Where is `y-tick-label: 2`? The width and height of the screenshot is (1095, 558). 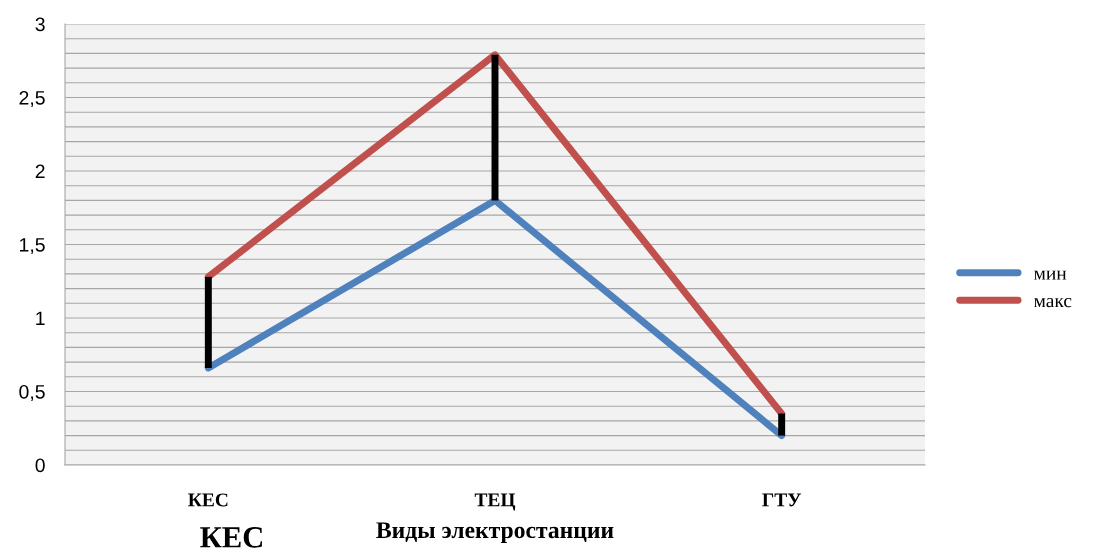
y-tick-label: 2 is located at coordinates (40, 171).